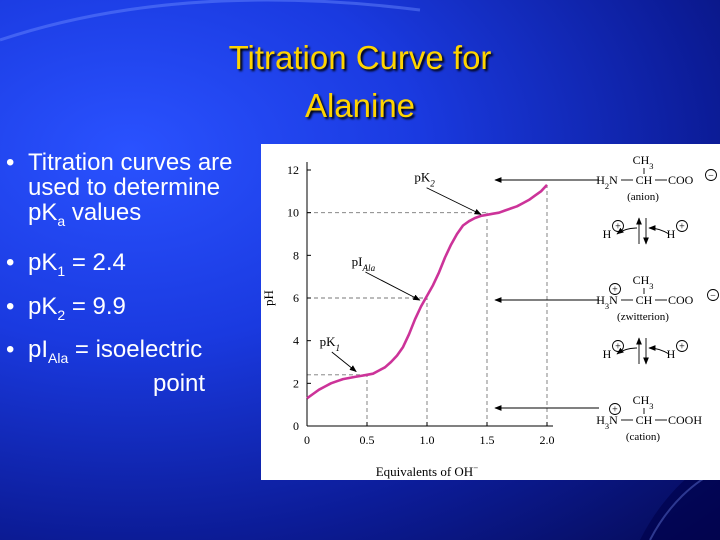 The height and width of the screenshot is (540, 720). I want to click on equilibrium-lower-proton-left: H, so click(607, 354).